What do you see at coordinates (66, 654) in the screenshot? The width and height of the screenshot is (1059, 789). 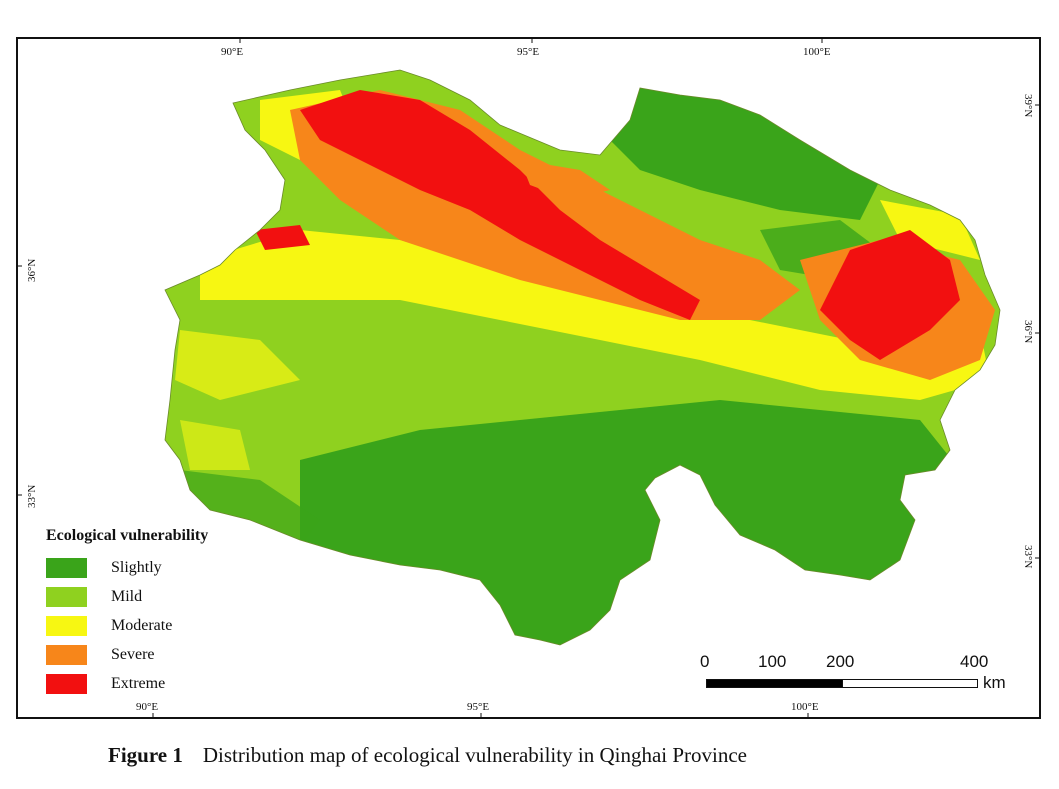 I see `legend-swatch-severe` at bounding box center [66, 654].